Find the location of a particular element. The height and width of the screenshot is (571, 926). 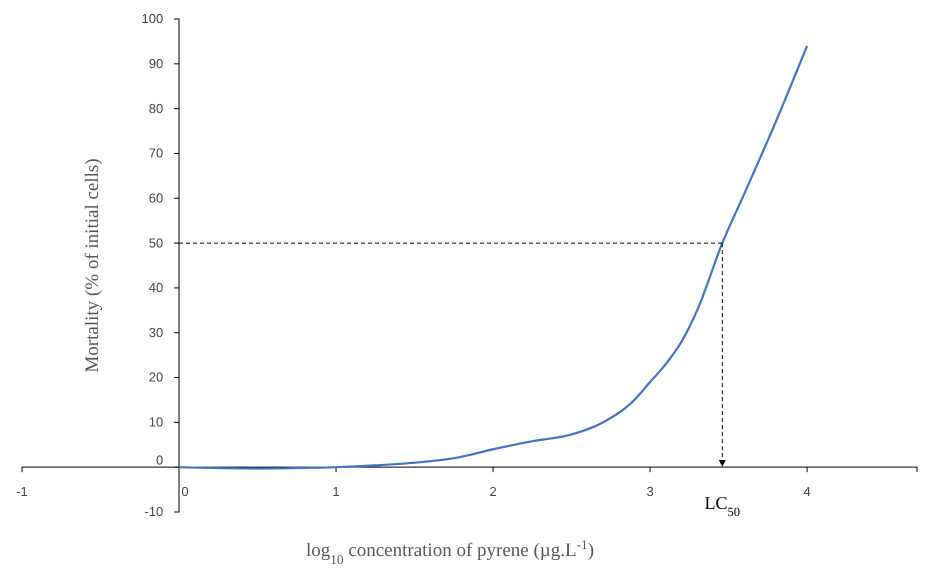

y-tick-label: 100 is located at coordinates (153, 18).